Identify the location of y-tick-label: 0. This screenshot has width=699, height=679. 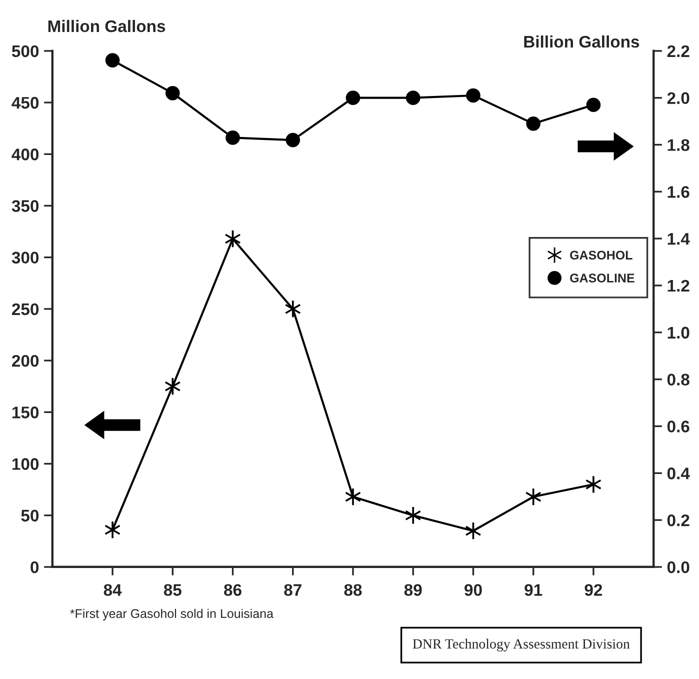
(34, 567).